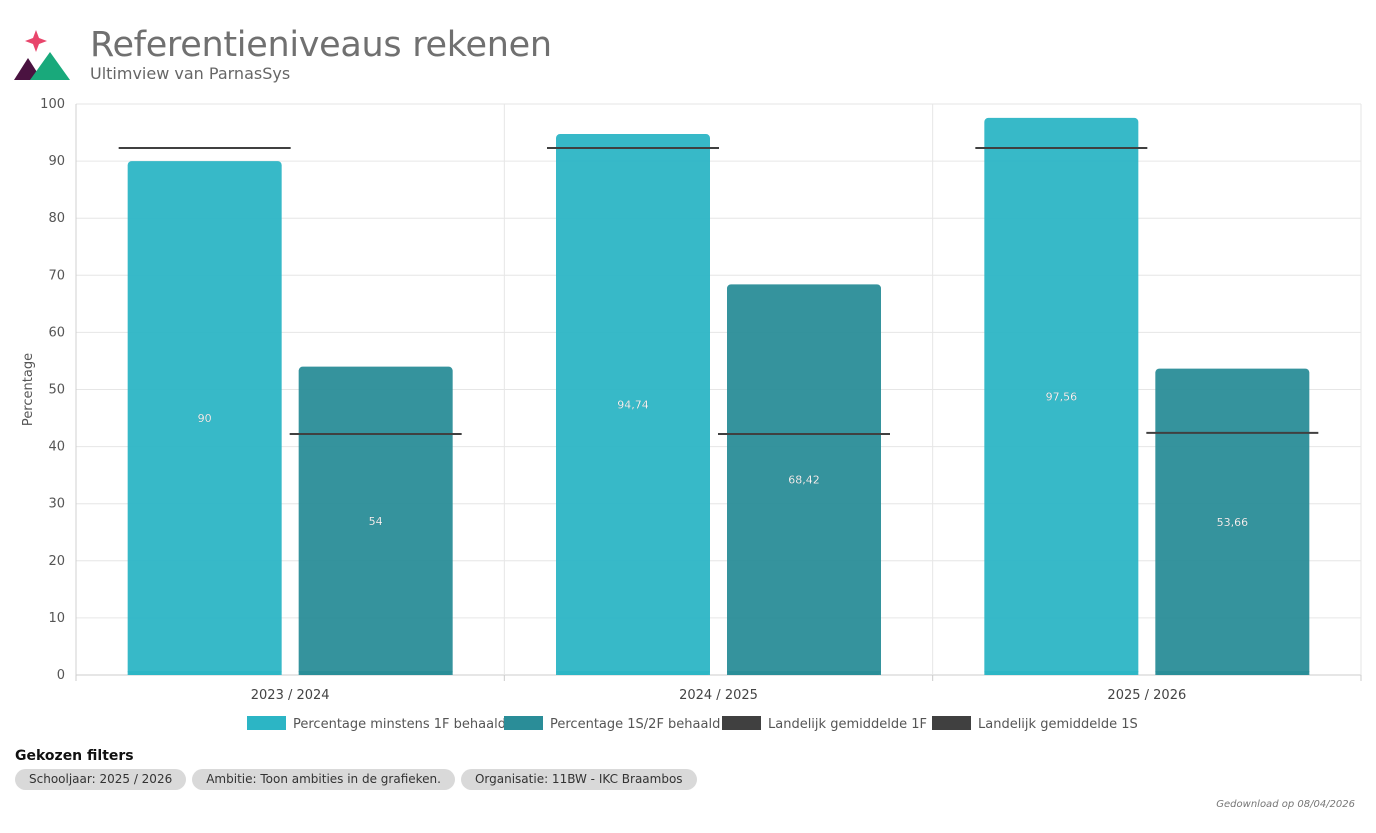 The width and height of the screenshot is (1376, 833). What do you see at coordinates (28, 389) in the screenshot?
I see `y-axis-label: Percentage` at bounding box center [28, 389].